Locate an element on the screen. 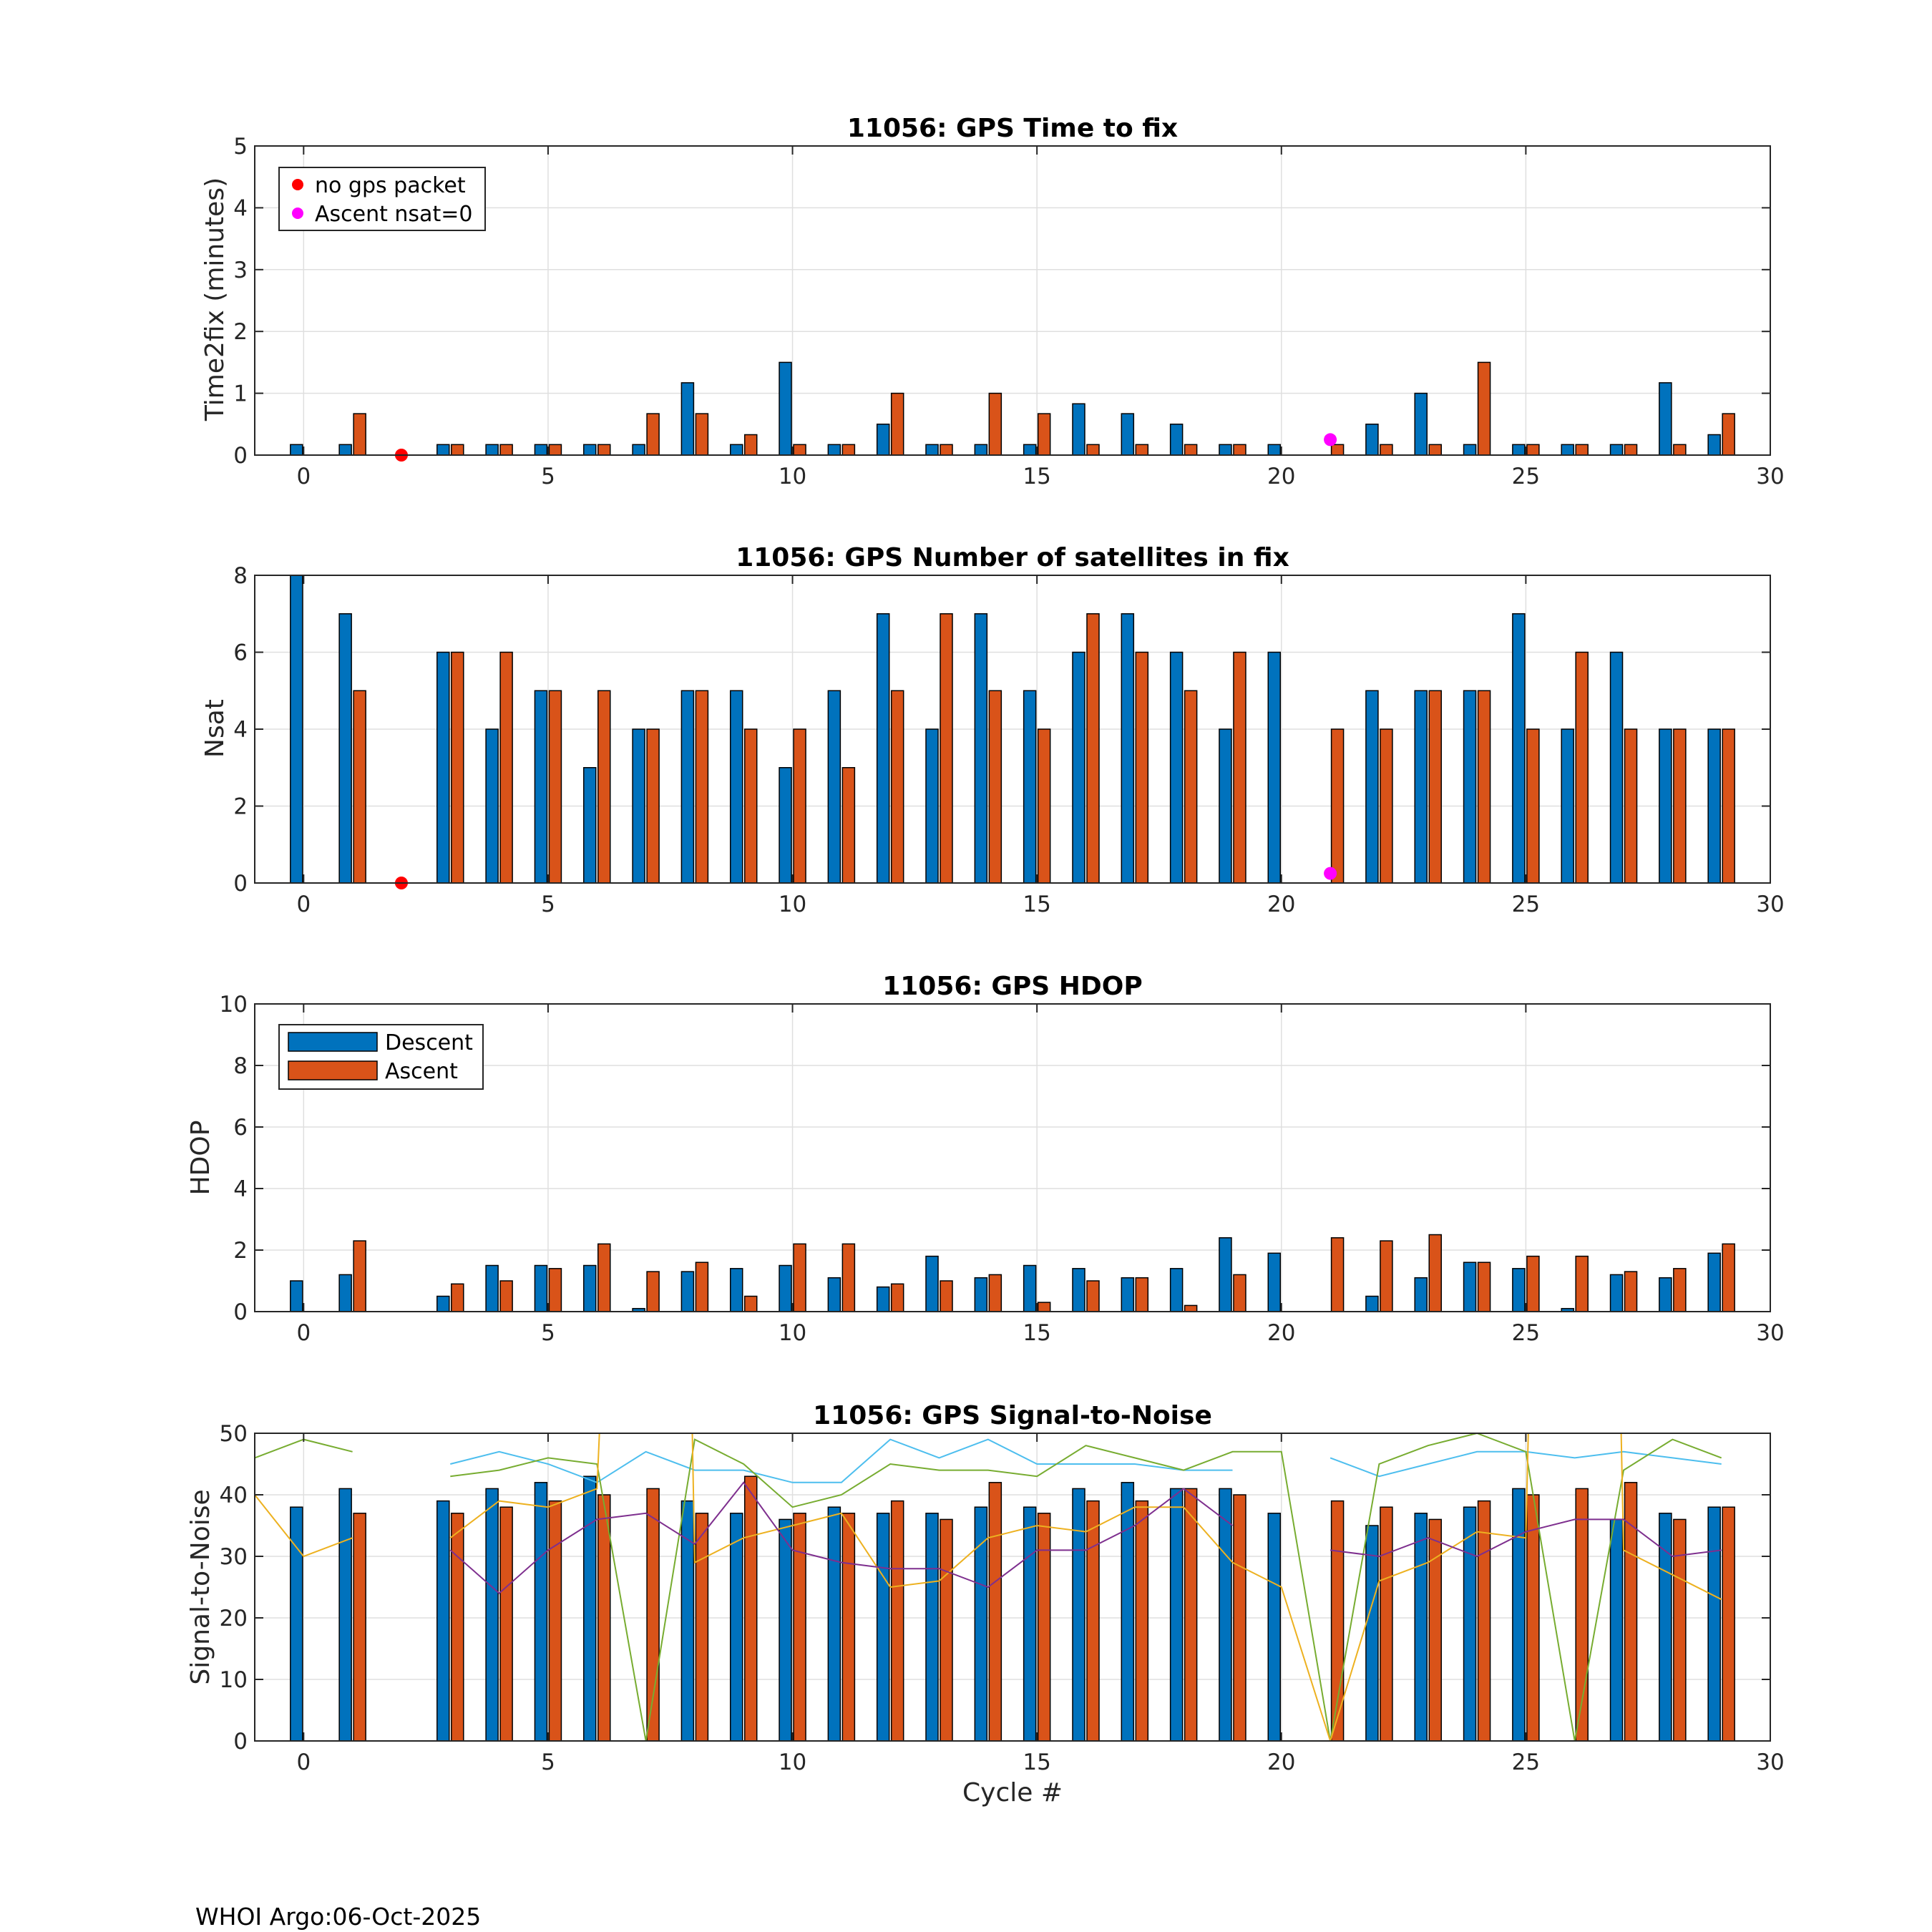  axes-background is located at coordinates (1012, 1587).